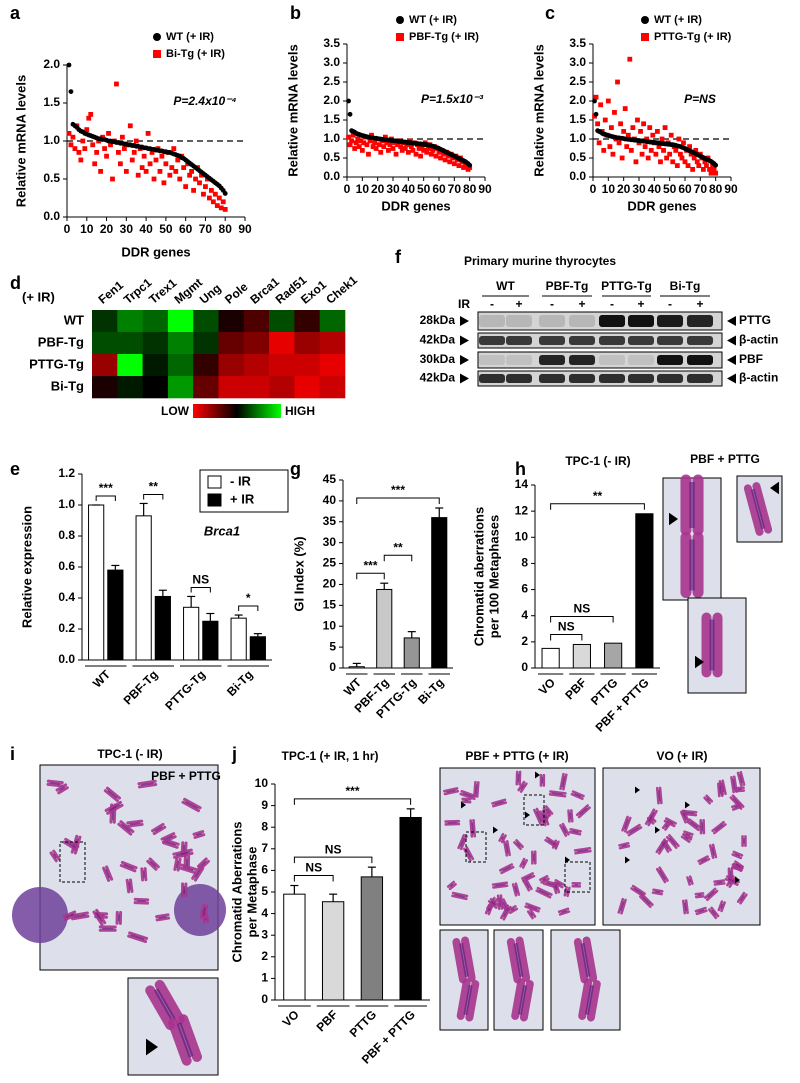  Describe the element at coordinates (505, 286) in the screenshot. I see `group-label: WT` at that location.